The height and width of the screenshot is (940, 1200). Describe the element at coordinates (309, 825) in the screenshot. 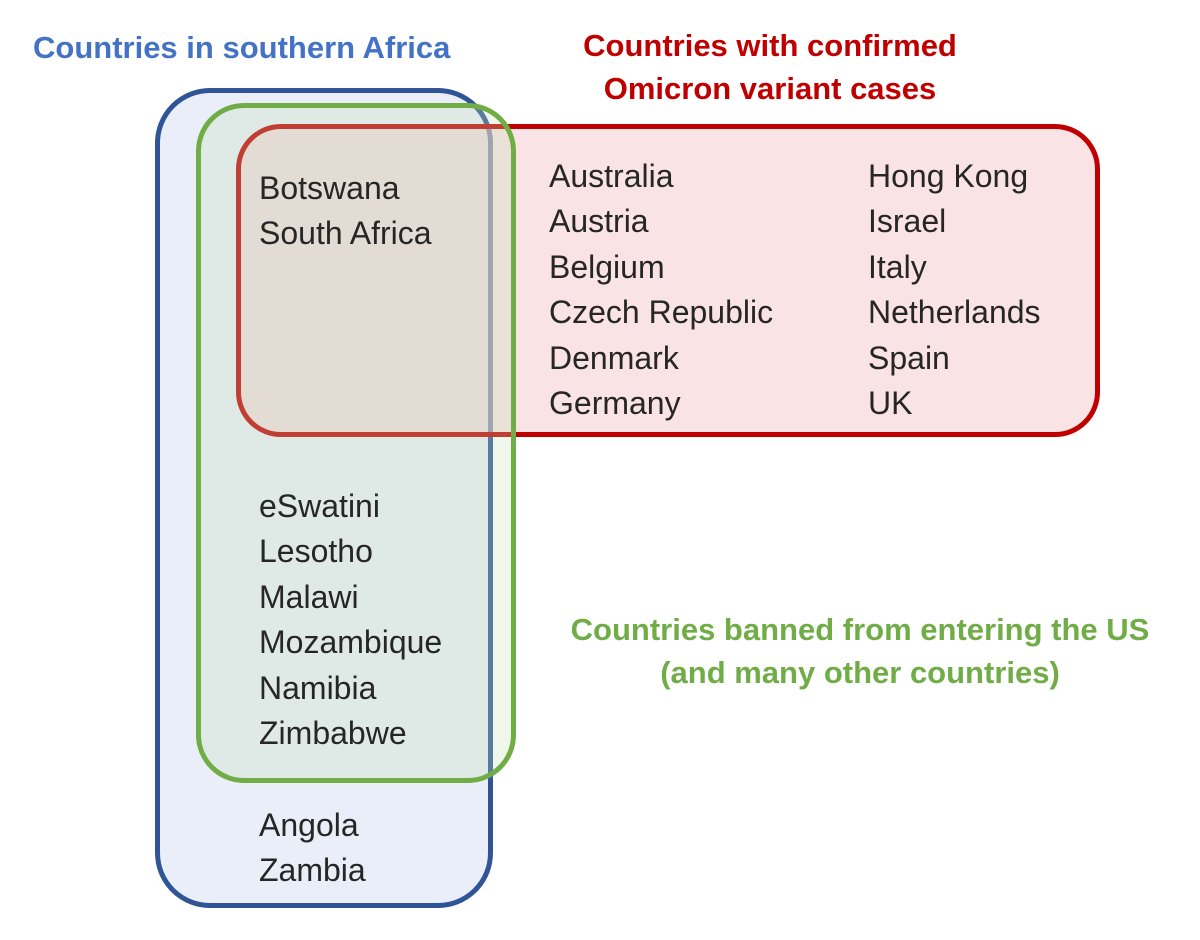

I see `country-angola: Angola` at that location.